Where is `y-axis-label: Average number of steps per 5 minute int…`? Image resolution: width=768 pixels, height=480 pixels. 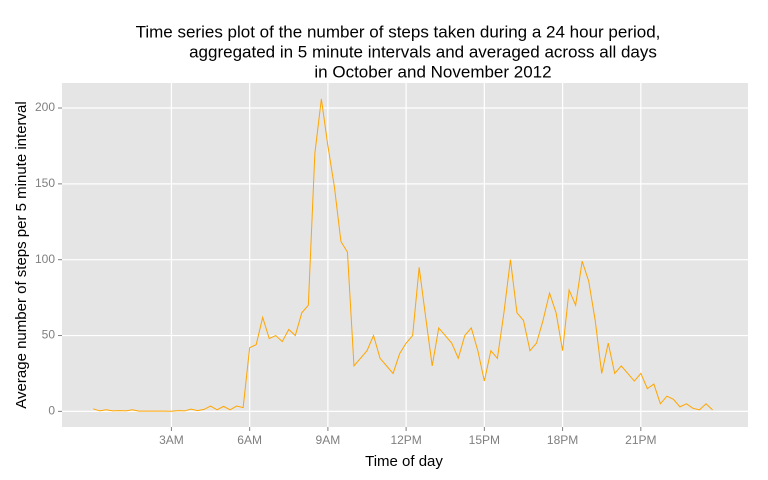 y-axis-label: Average number of steps per 5 minute int… is located at coordinates (21, 254).